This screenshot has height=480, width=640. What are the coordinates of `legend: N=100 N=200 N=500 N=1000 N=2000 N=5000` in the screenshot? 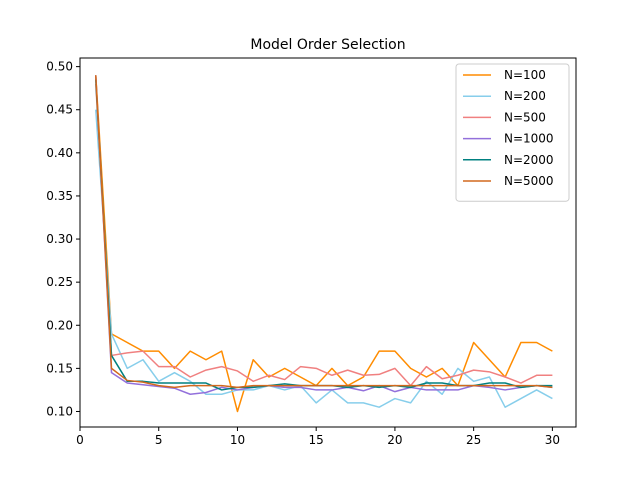 It's located at (512, 132).